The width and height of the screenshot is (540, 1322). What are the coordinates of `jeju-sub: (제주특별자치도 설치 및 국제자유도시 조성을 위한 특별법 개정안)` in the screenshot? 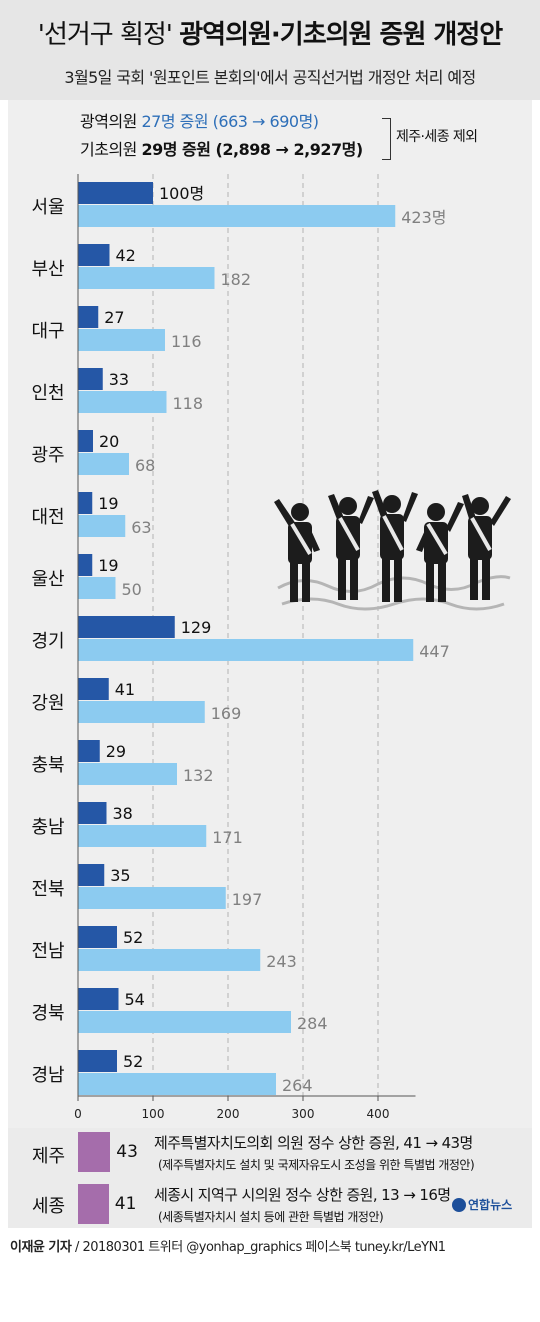 It's located at (316, 1165).